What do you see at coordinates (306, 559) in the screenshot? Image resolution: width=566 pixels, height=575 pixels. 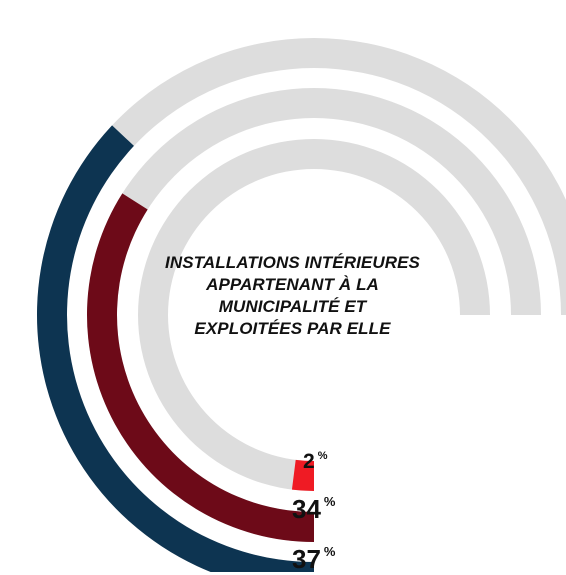 I see `value-label-outer-number: 37` at bounding box center [306, 559].